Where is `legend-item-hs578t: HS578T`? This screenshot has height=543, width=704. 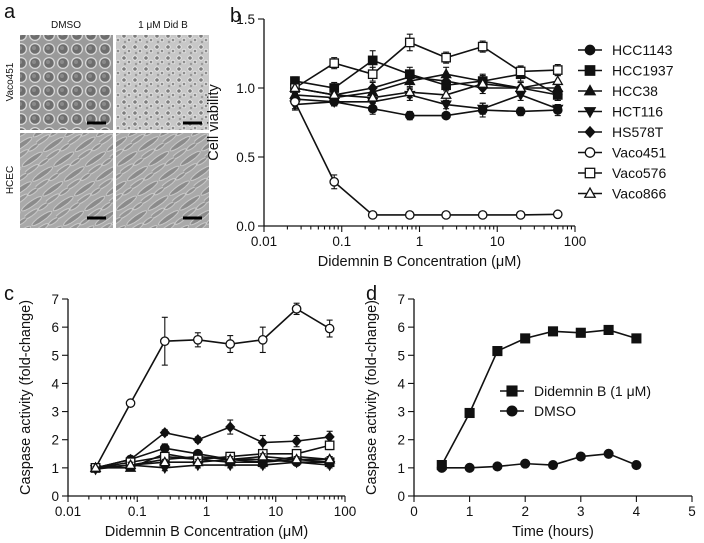
legend-item-hs578t: HS578T is located at coordinates (621, 132).